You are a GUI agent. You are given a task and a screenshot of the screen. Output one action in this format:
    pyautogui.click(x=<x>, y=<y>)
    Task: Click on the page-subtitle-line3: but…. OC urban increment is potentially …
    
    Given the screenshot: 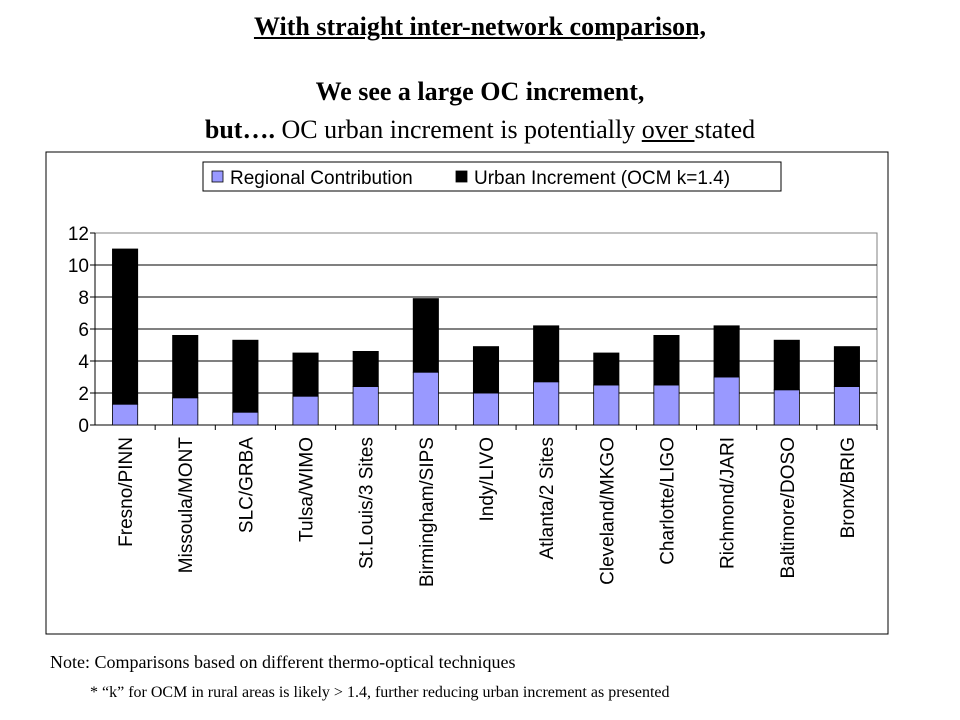 What is the action you would take?
    pyautogui.click(x=480, y=130)
    